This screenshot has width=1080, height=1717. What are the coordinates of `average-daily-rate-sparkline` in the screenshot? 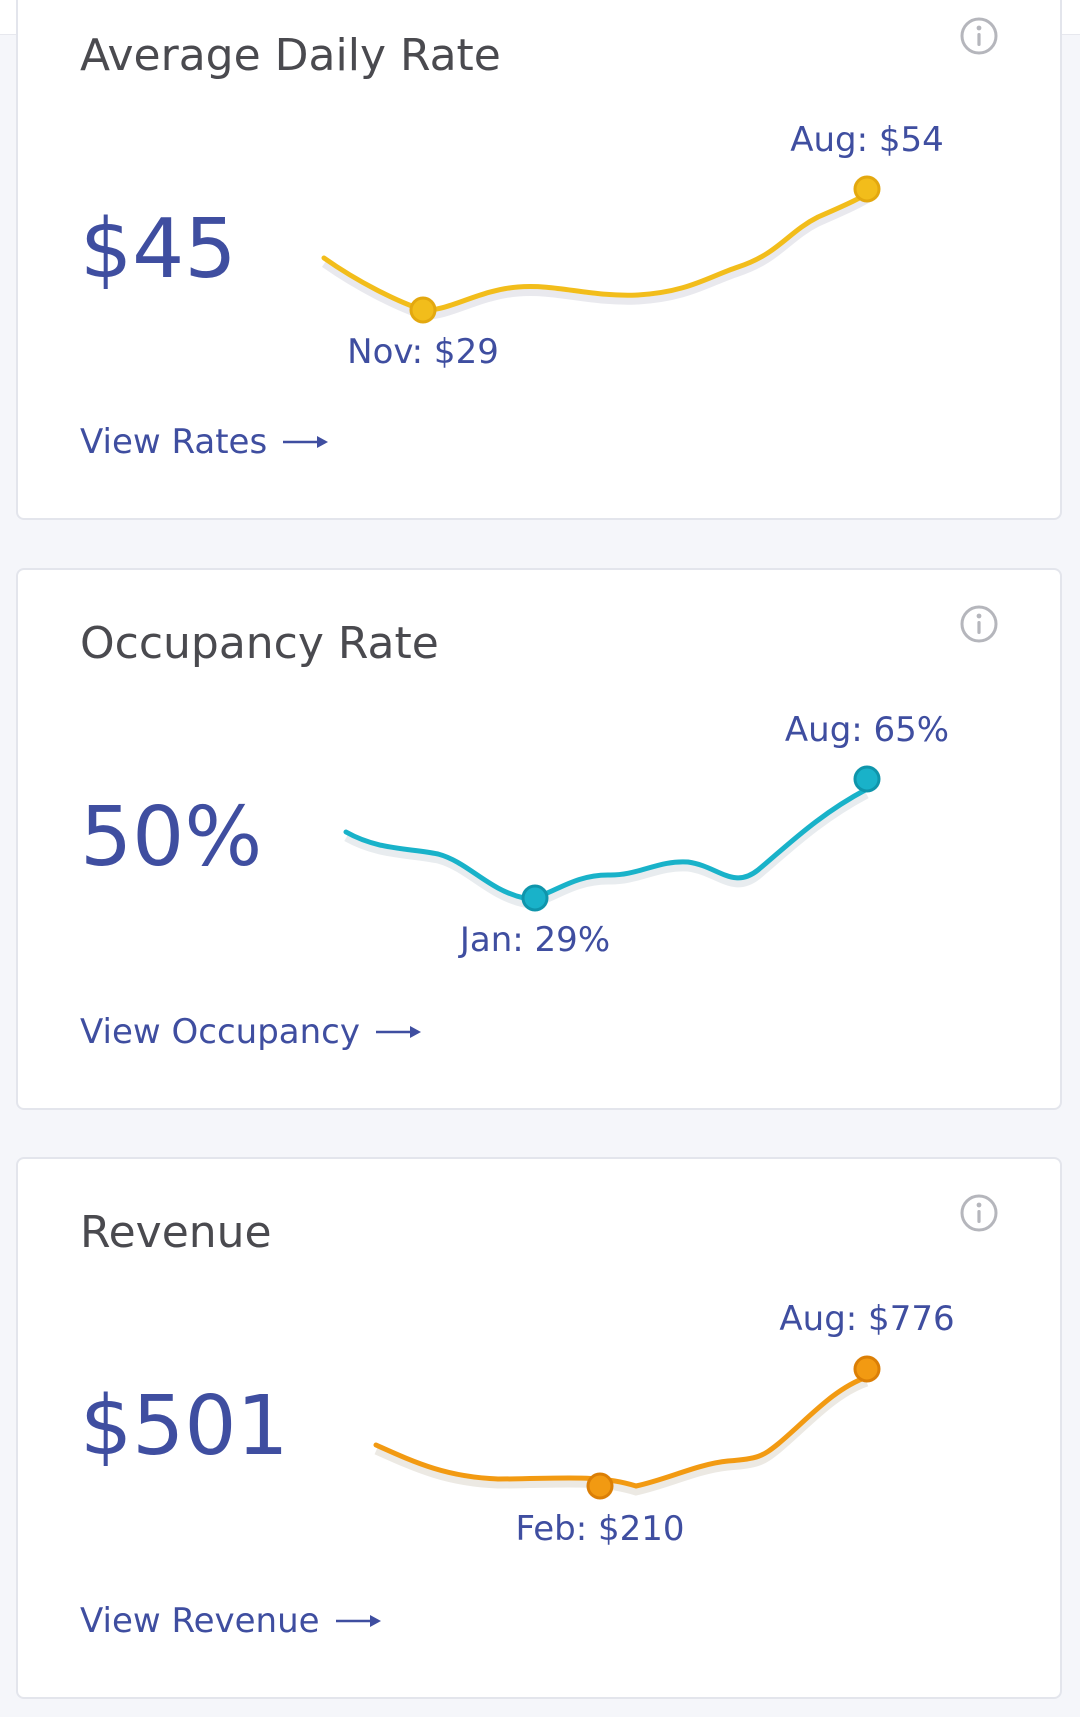 It's located at (601, 249).